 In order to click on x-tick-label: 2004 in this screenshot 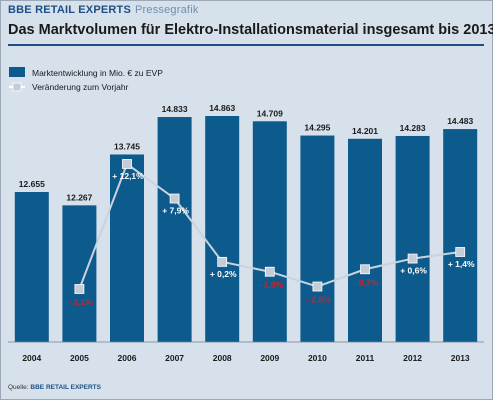, I will do `click(31, 358)`.